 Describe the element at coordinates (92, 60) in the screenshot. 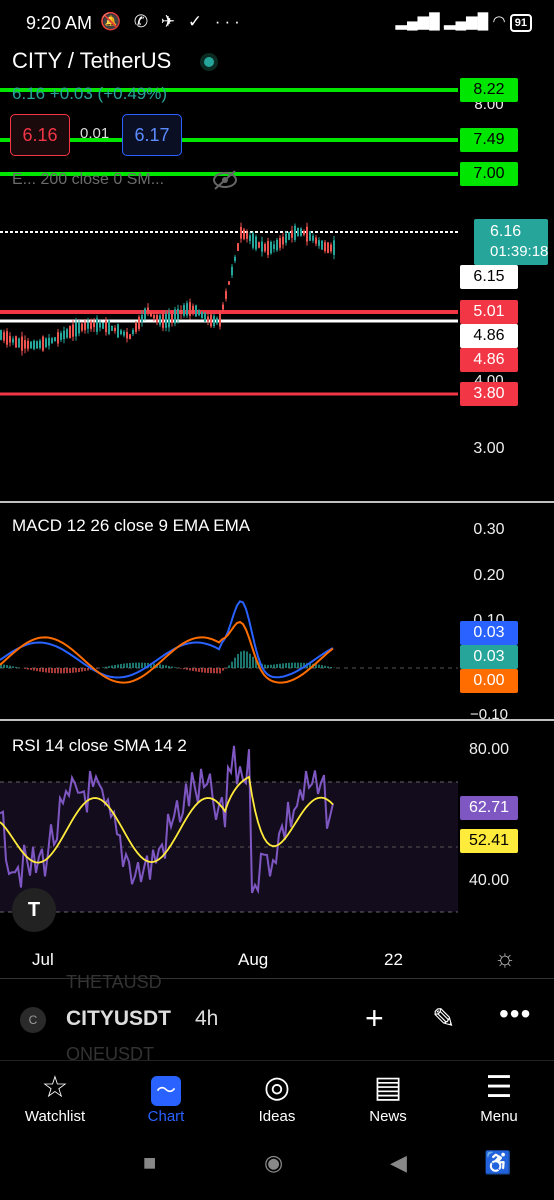

I see `pair-title: CITY / TetherUS` at that location.